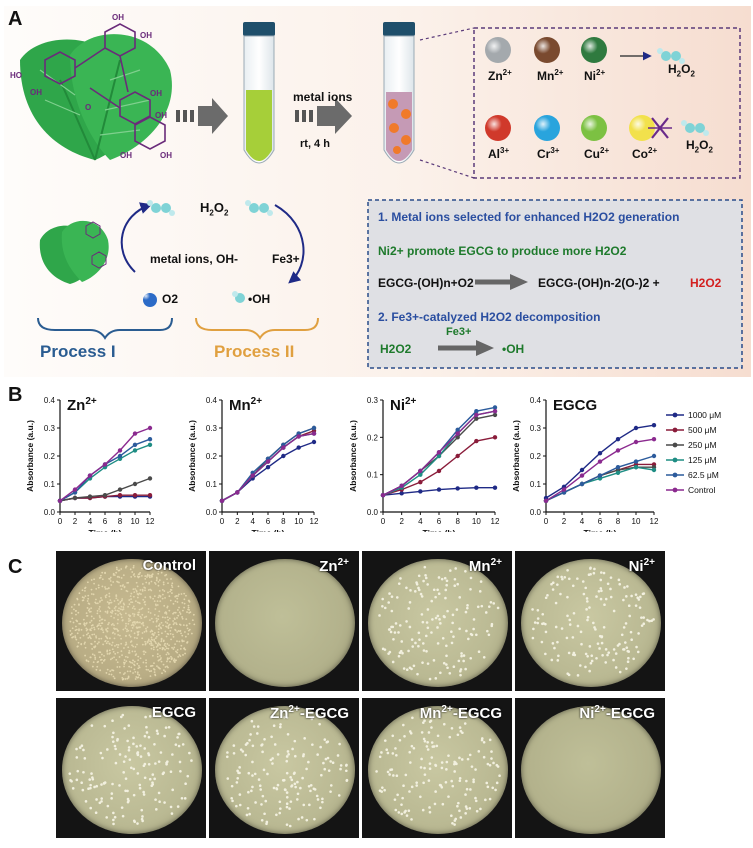 The image size is (753, 848). Describe the element at coordinates (705, 415) in the screenshot. I see `legend-label: 1000 μM` at that location.